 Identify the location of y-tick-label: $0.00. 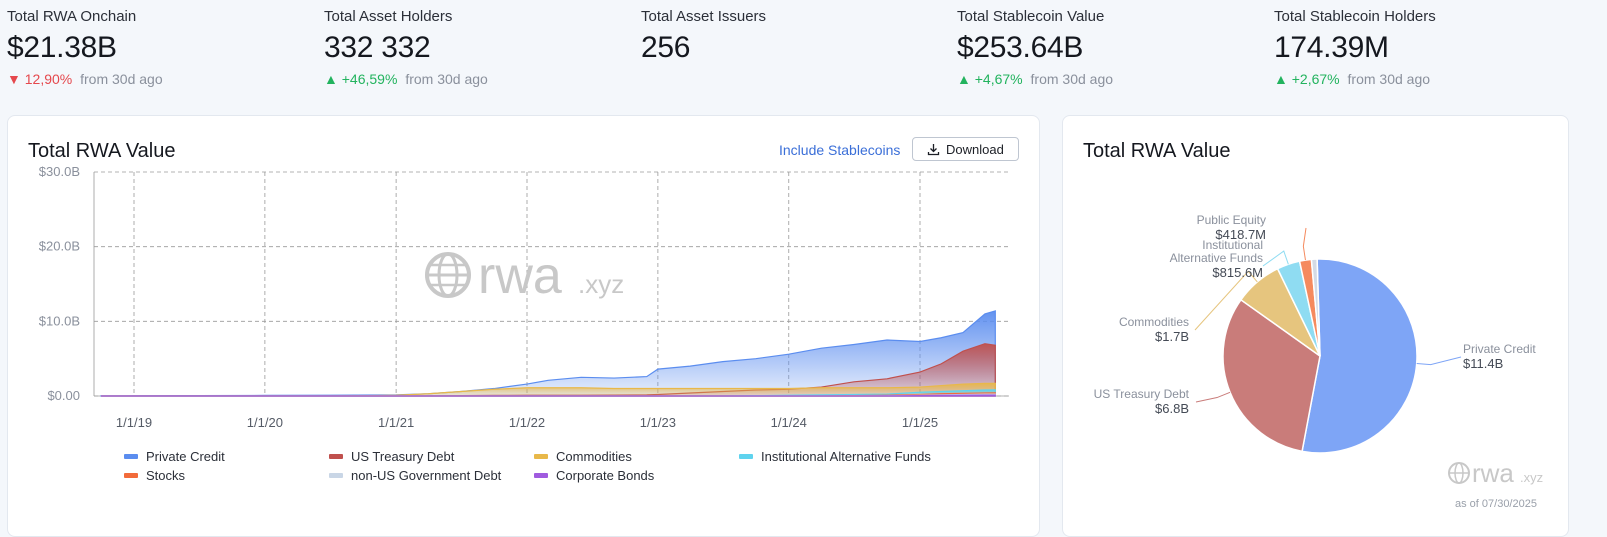
(63, 395).